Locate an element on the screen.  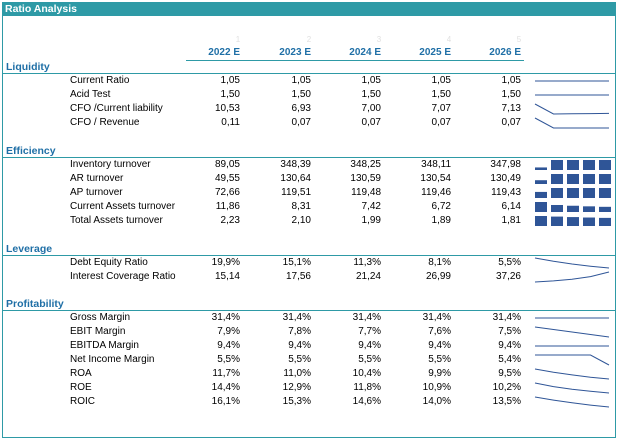
ratio-row: ROE 14,4% 12,9% 11,8% 10,9% 10,2% is located at coordinates (309, 388).